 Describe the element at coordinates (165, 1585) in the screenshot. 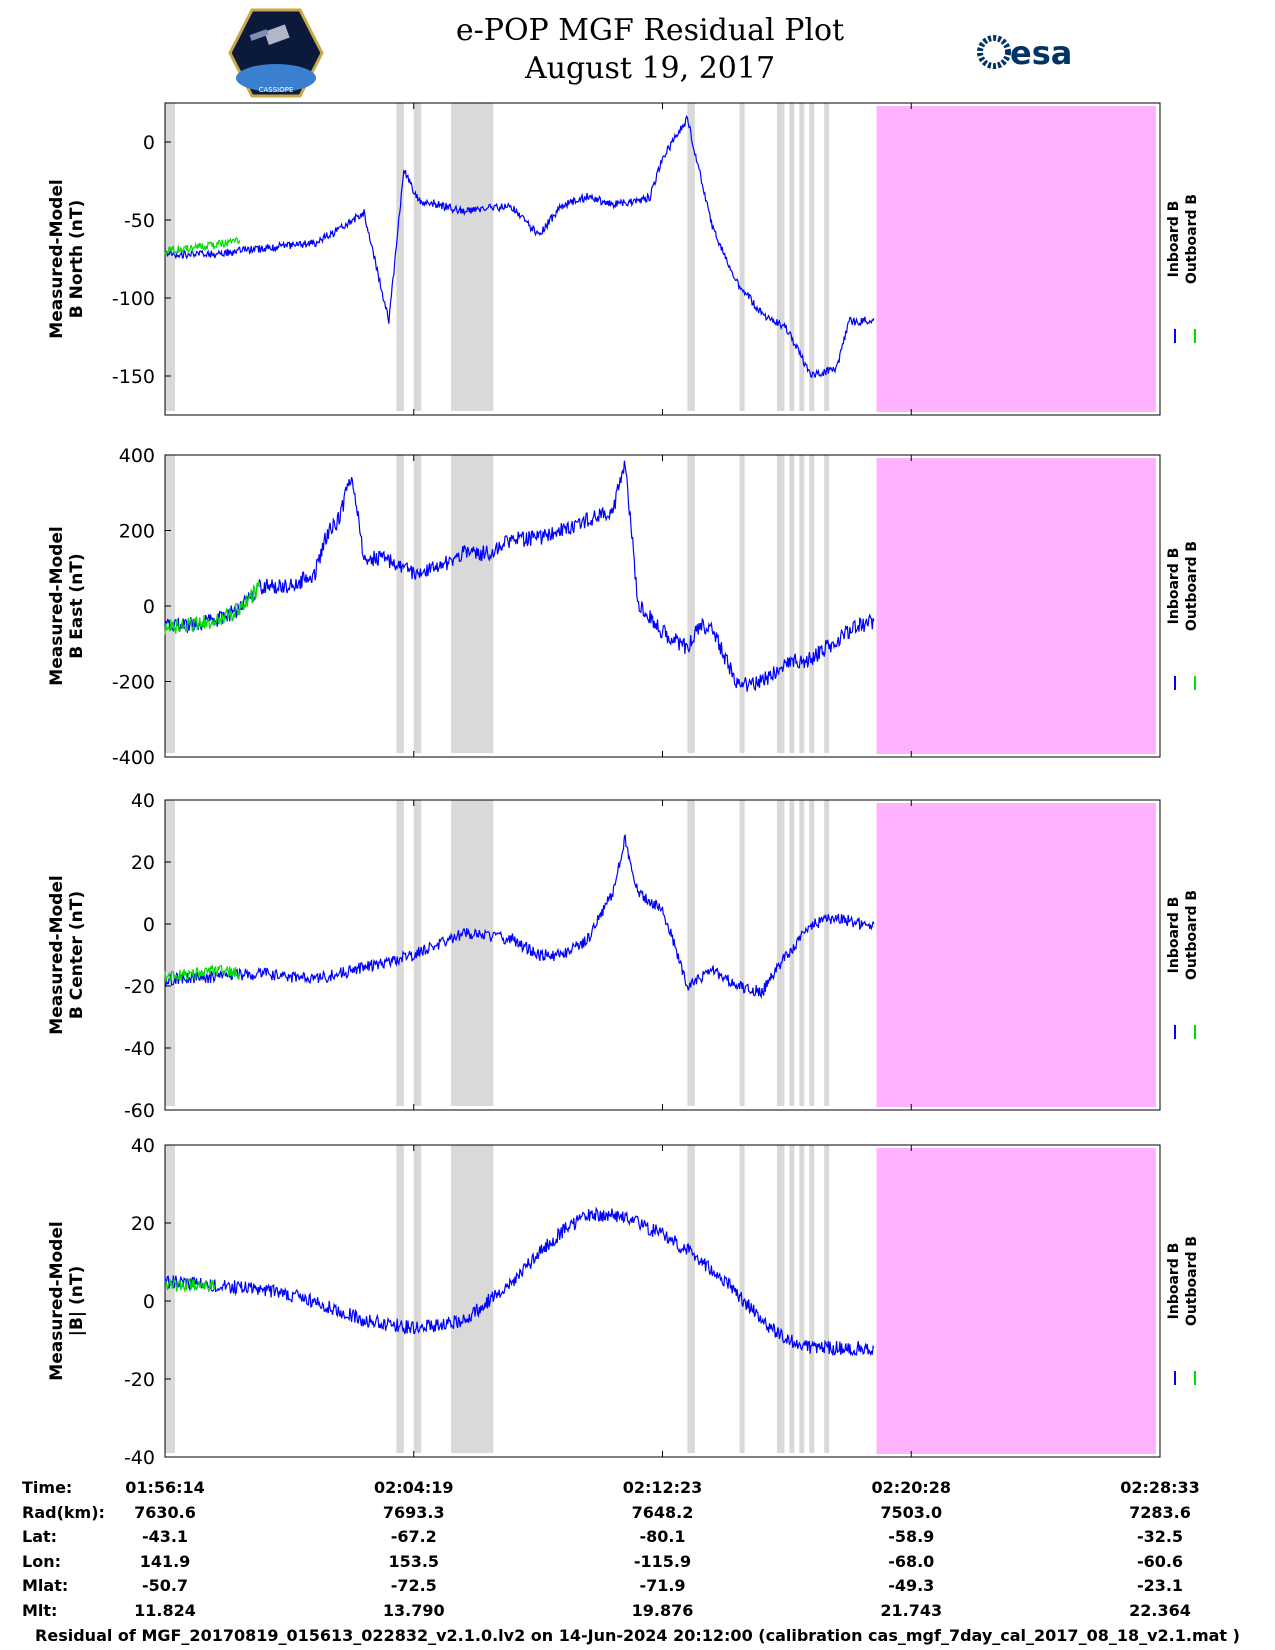

I see `ephemeris-value: -50.7` at that location.